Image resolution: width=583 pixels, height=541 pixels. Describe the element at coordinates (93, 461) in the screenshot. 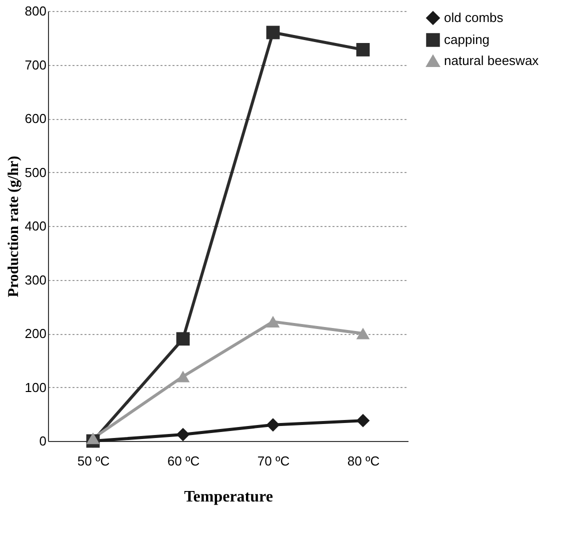

I see `x-tick-label: 50 ºC` at that location.